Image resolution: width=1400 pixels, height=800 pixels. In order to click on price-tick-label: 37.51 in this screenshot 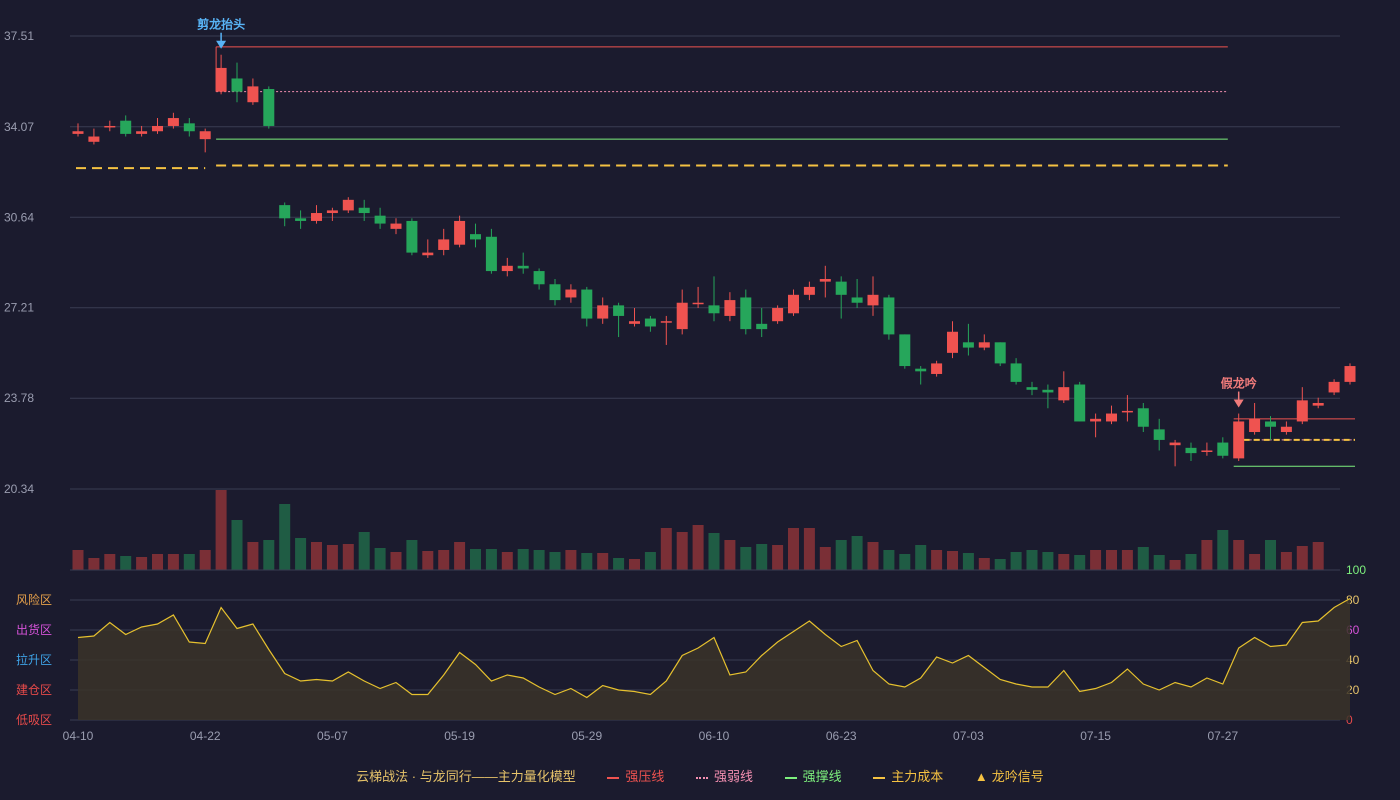, I will do `click(19, 36)`.